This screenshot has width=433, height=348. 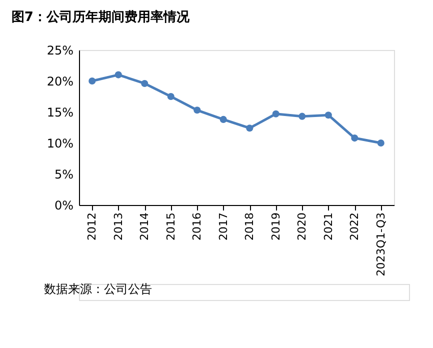 What do you see at coordinates (223, 226) in the screenshot?
I see `x-tick-label: 2017` at bounding box center [223, 226].